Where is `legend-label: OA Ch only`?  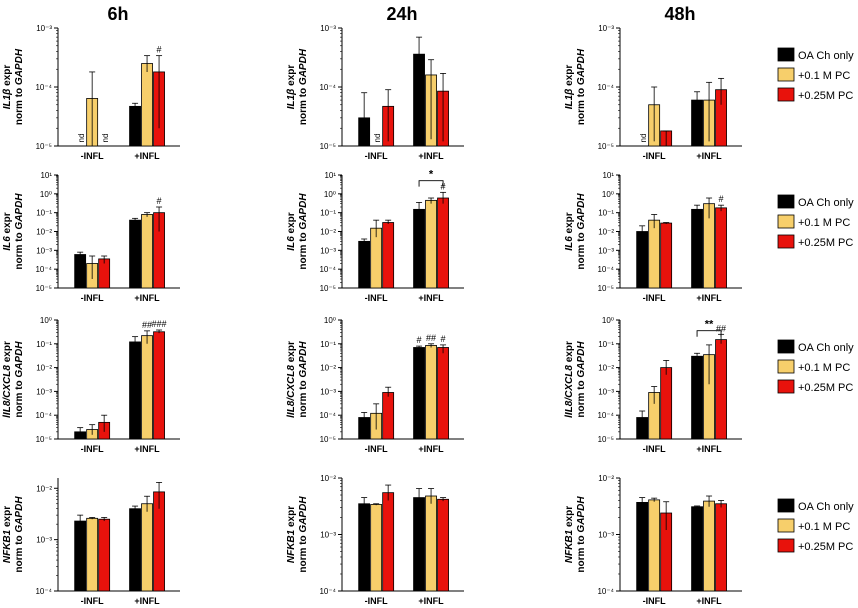
legend-label: OA Ch only is located at coordinates (826, 348).